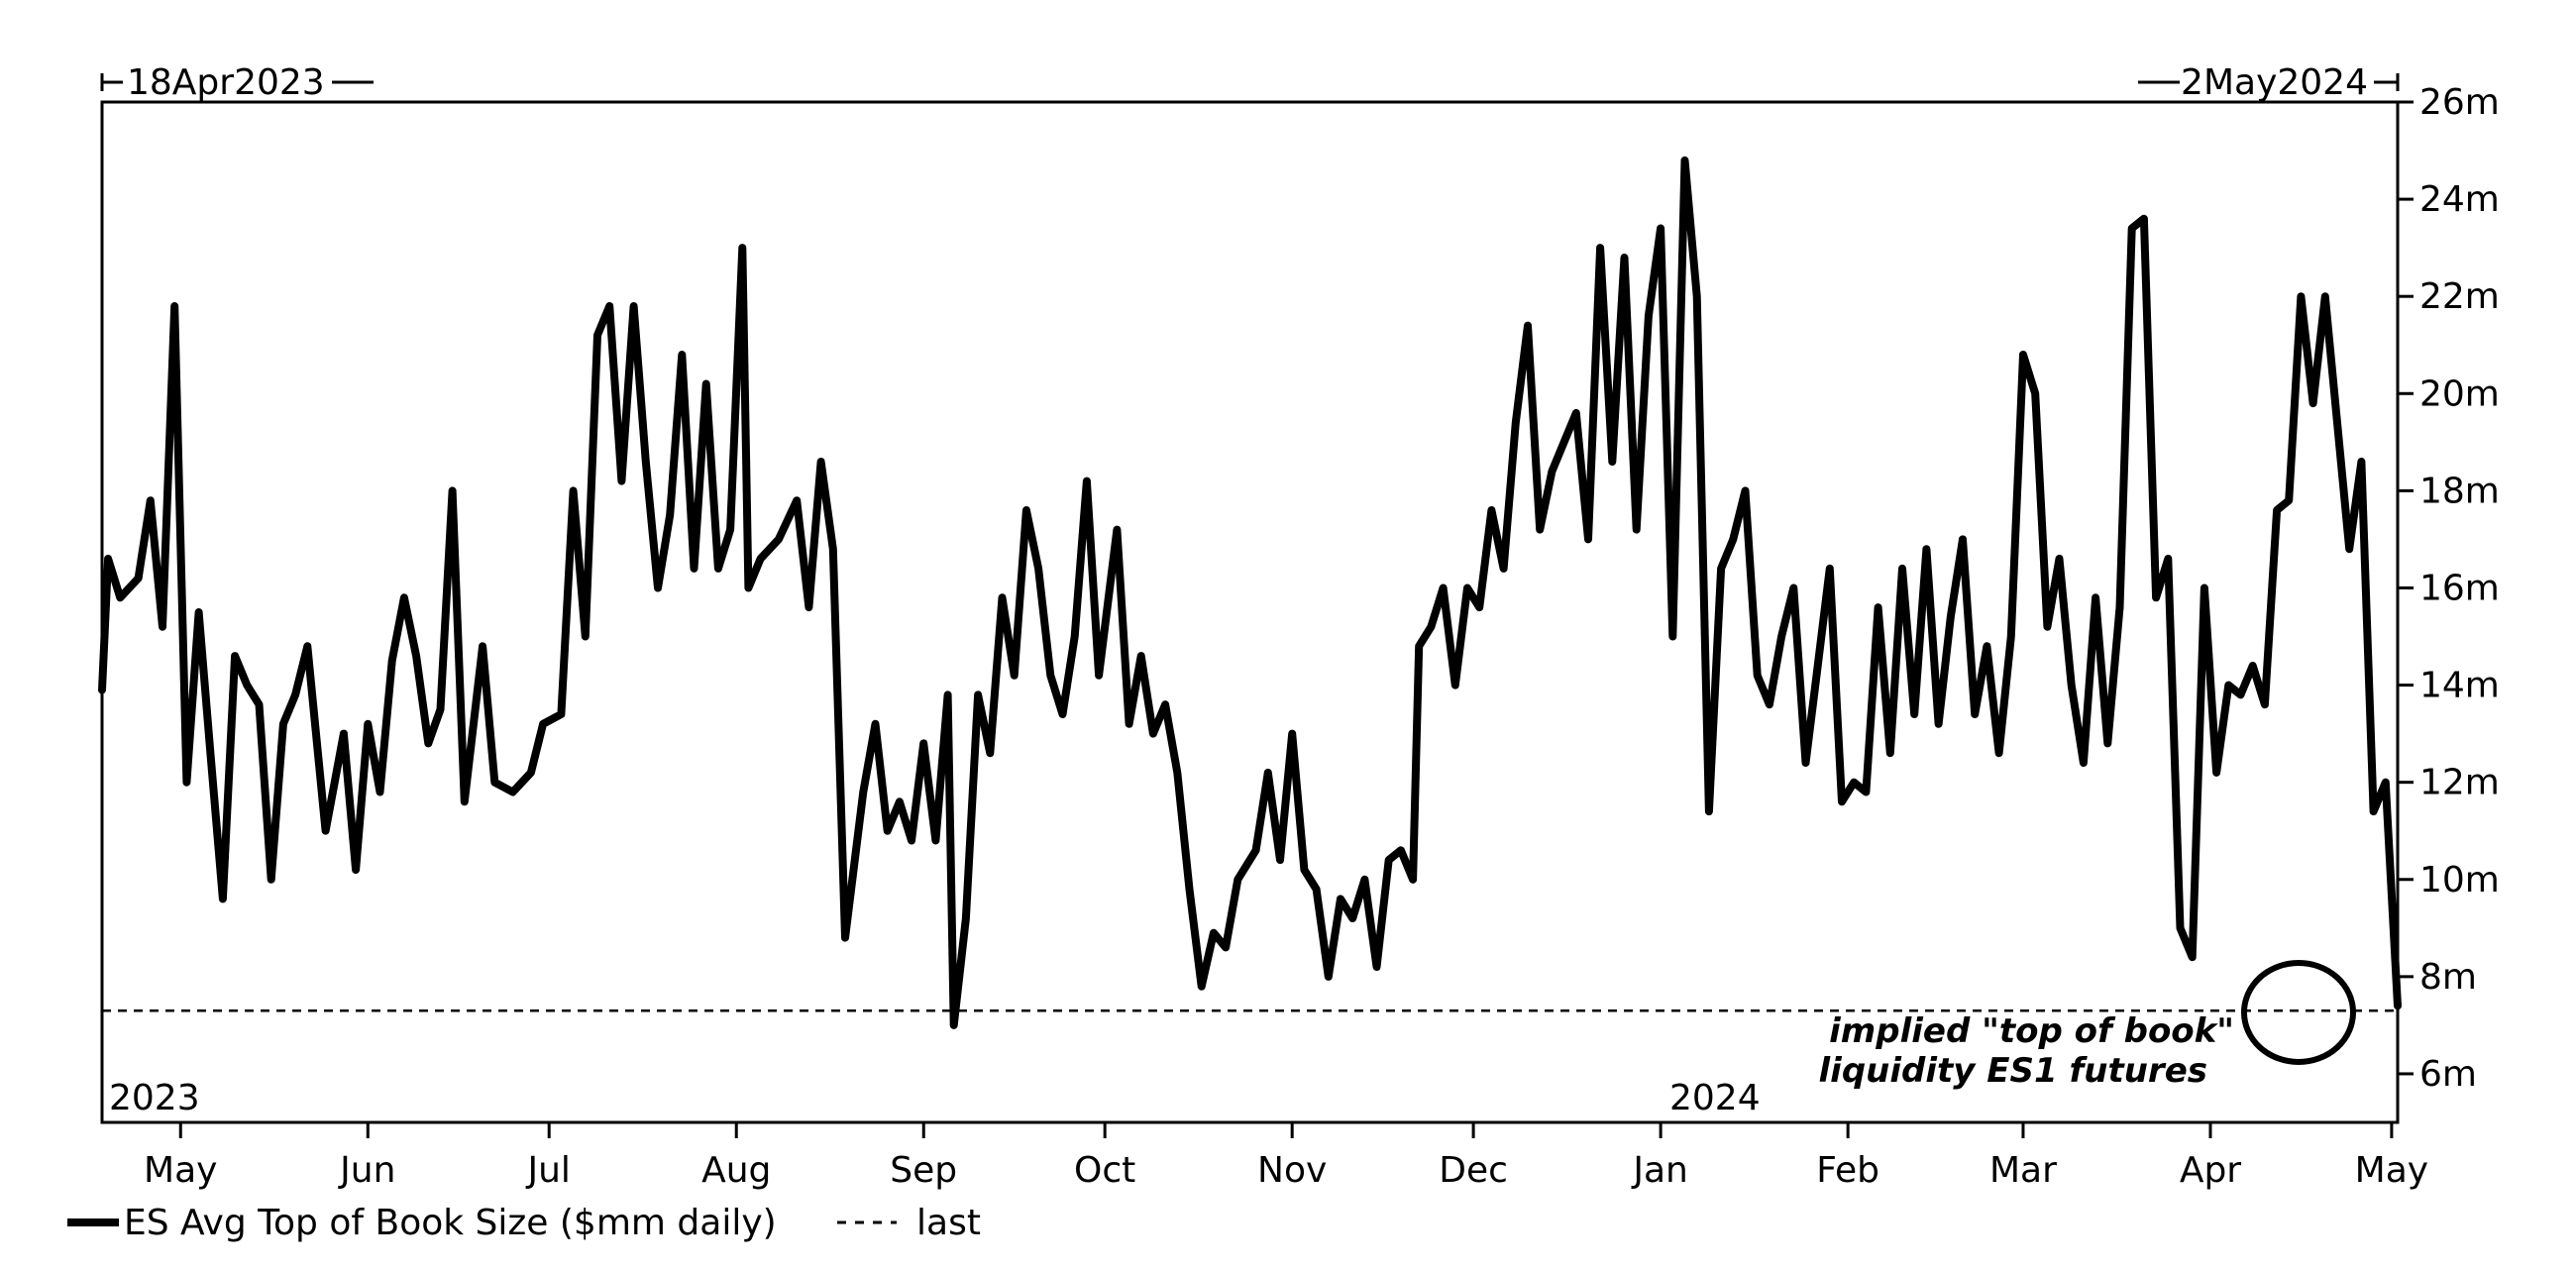  I want to click on x-tick-label: Jul, so click(547, 1171).